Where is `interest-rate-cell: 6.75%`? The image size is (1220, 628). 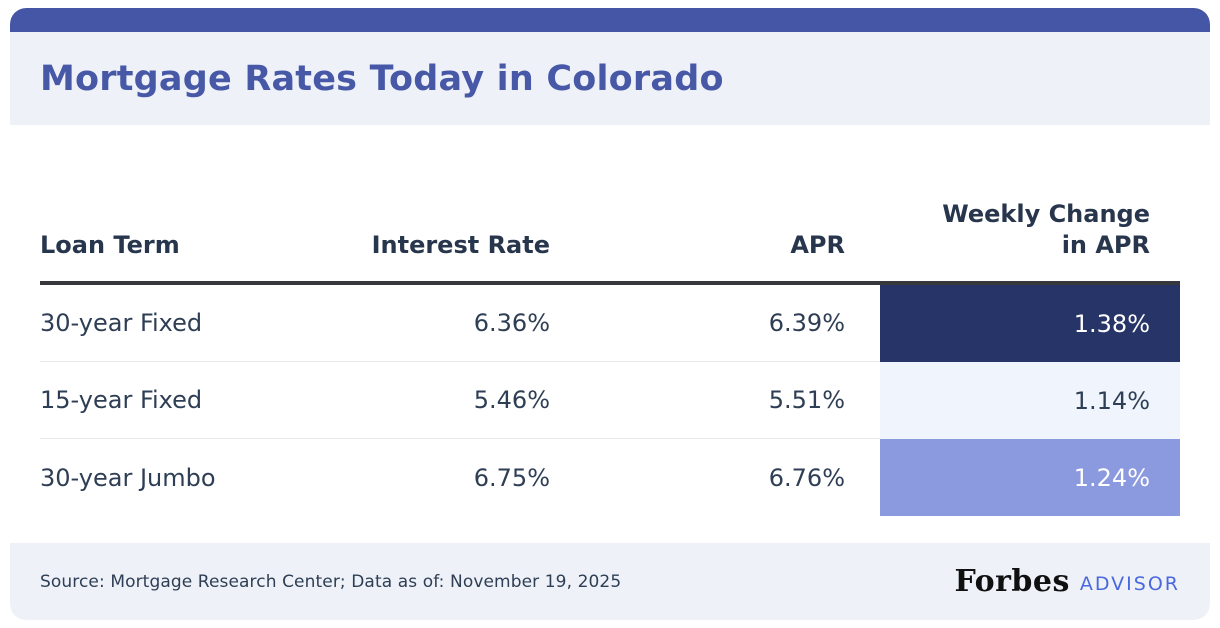 interest-rate-cell: 6.75% is located at coordinates (511, 477).